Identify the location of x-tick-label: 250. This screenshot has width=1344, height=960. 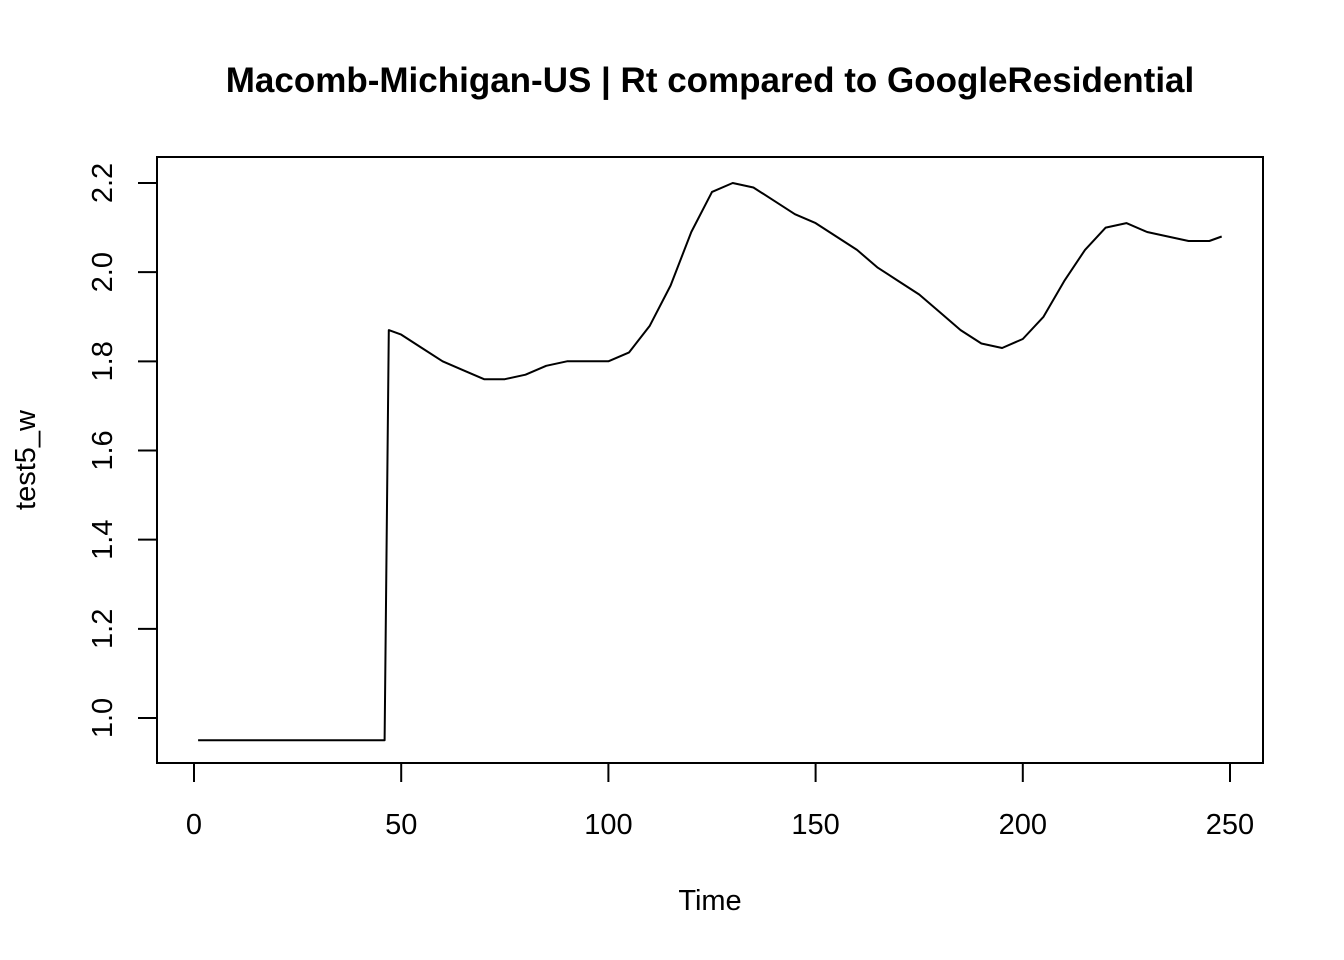
(1230, 825).